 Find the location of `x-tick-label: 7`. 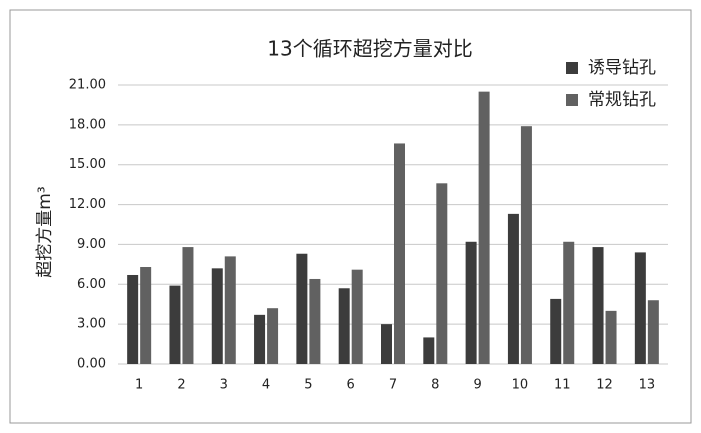

x-tick-label: 7 is located at coordinates (393, 385).